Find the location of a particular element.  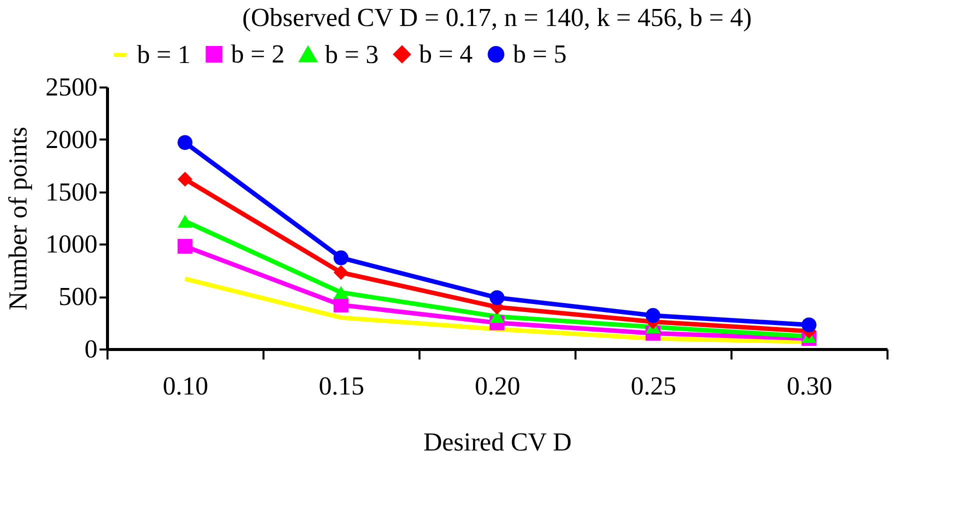

legend-label: b = 5 is located at coordinates (540, 53).